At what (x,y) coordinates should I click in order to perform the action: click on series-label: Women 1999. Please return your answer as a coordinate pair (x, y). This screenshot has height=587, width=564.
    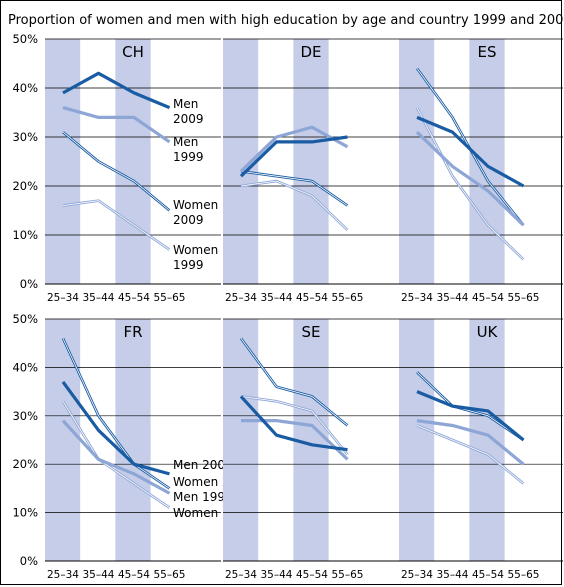
    Looking at the image, I should click on (195, 257).